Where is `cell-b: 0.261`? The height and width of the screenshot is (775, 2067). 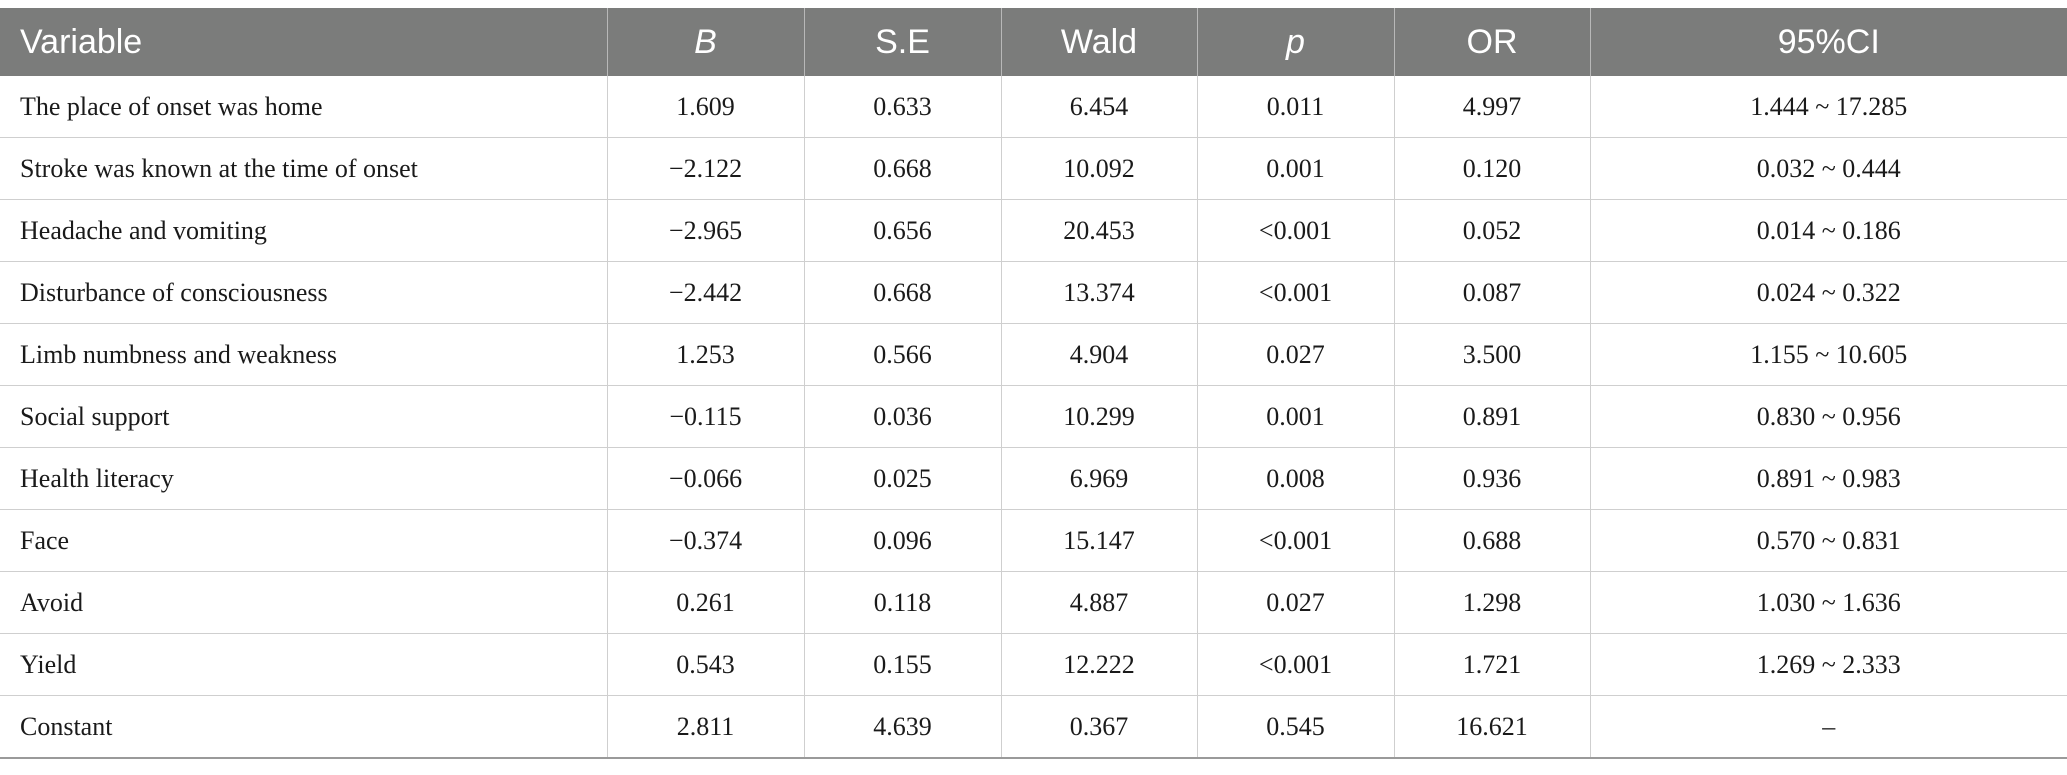
cell-b: 0.261 is located at coordinates (705, 602).